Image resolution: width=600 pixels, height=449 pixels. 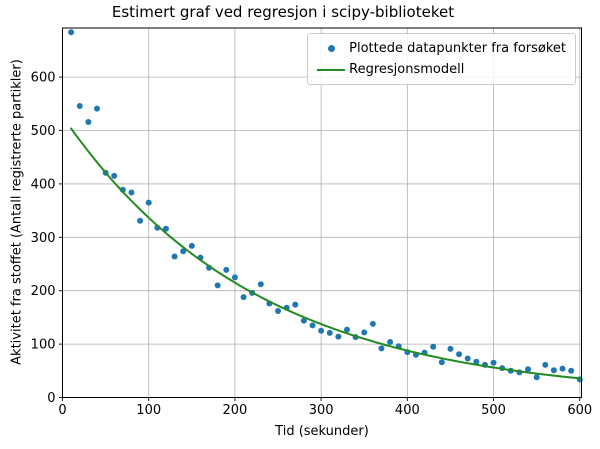 I want to click on y-tick-label: 500, so click(x=43, y=131).